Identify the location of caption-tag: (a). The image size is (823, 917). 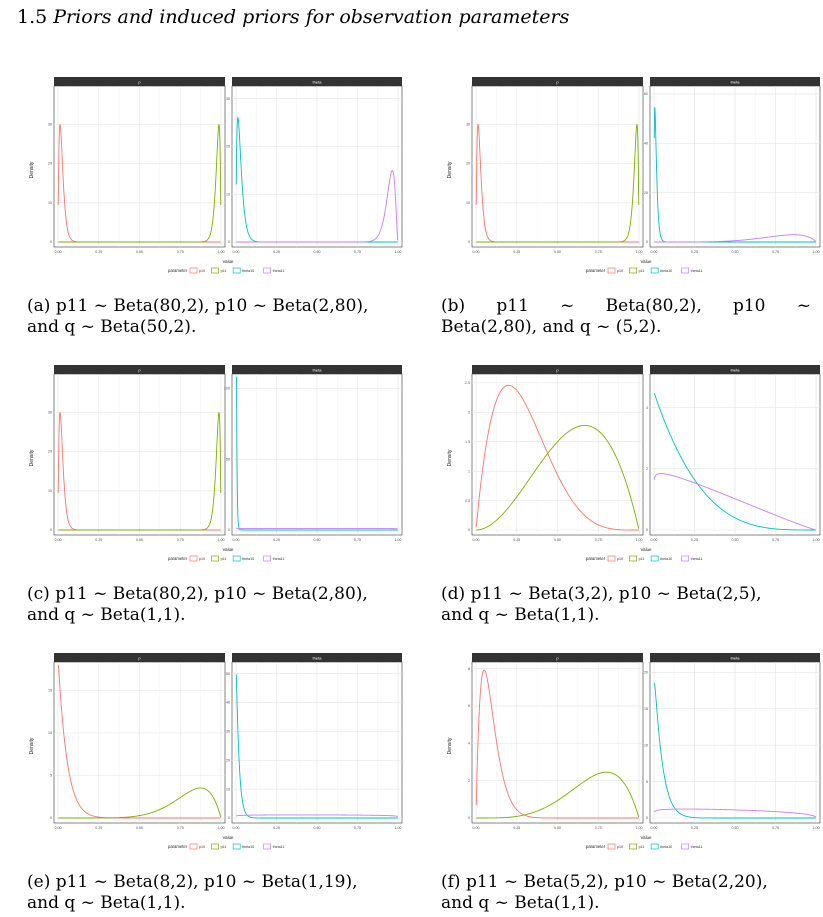
(41, 306).